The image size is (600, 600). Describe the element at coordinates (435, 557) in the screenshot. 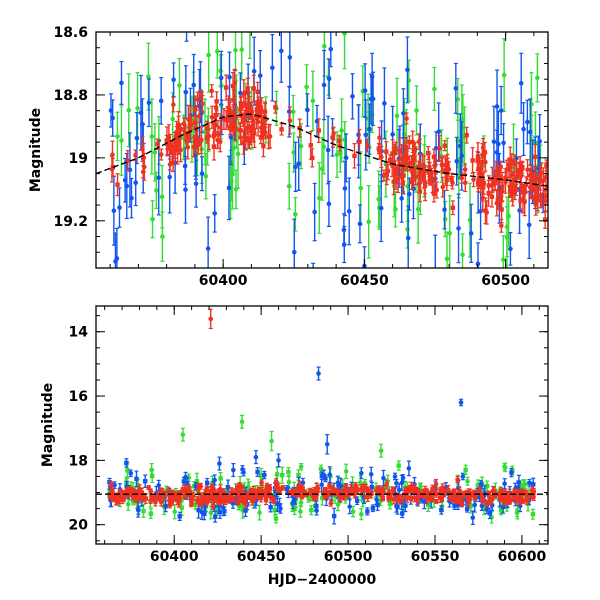

I see `x-tick-label: 60550` at that location.